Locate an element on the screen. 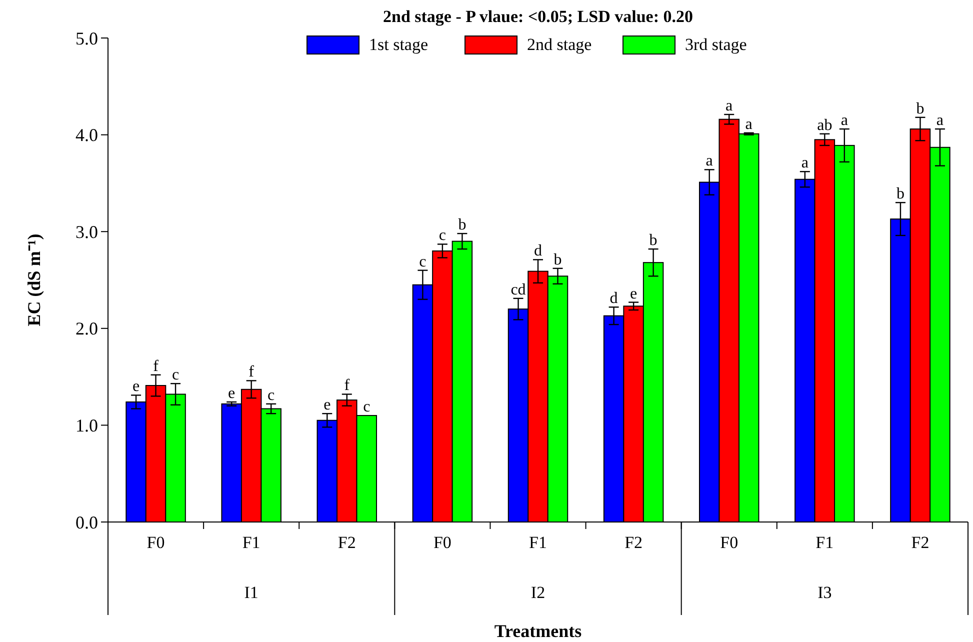  data-label: ab is located at coordinates (824, 125).